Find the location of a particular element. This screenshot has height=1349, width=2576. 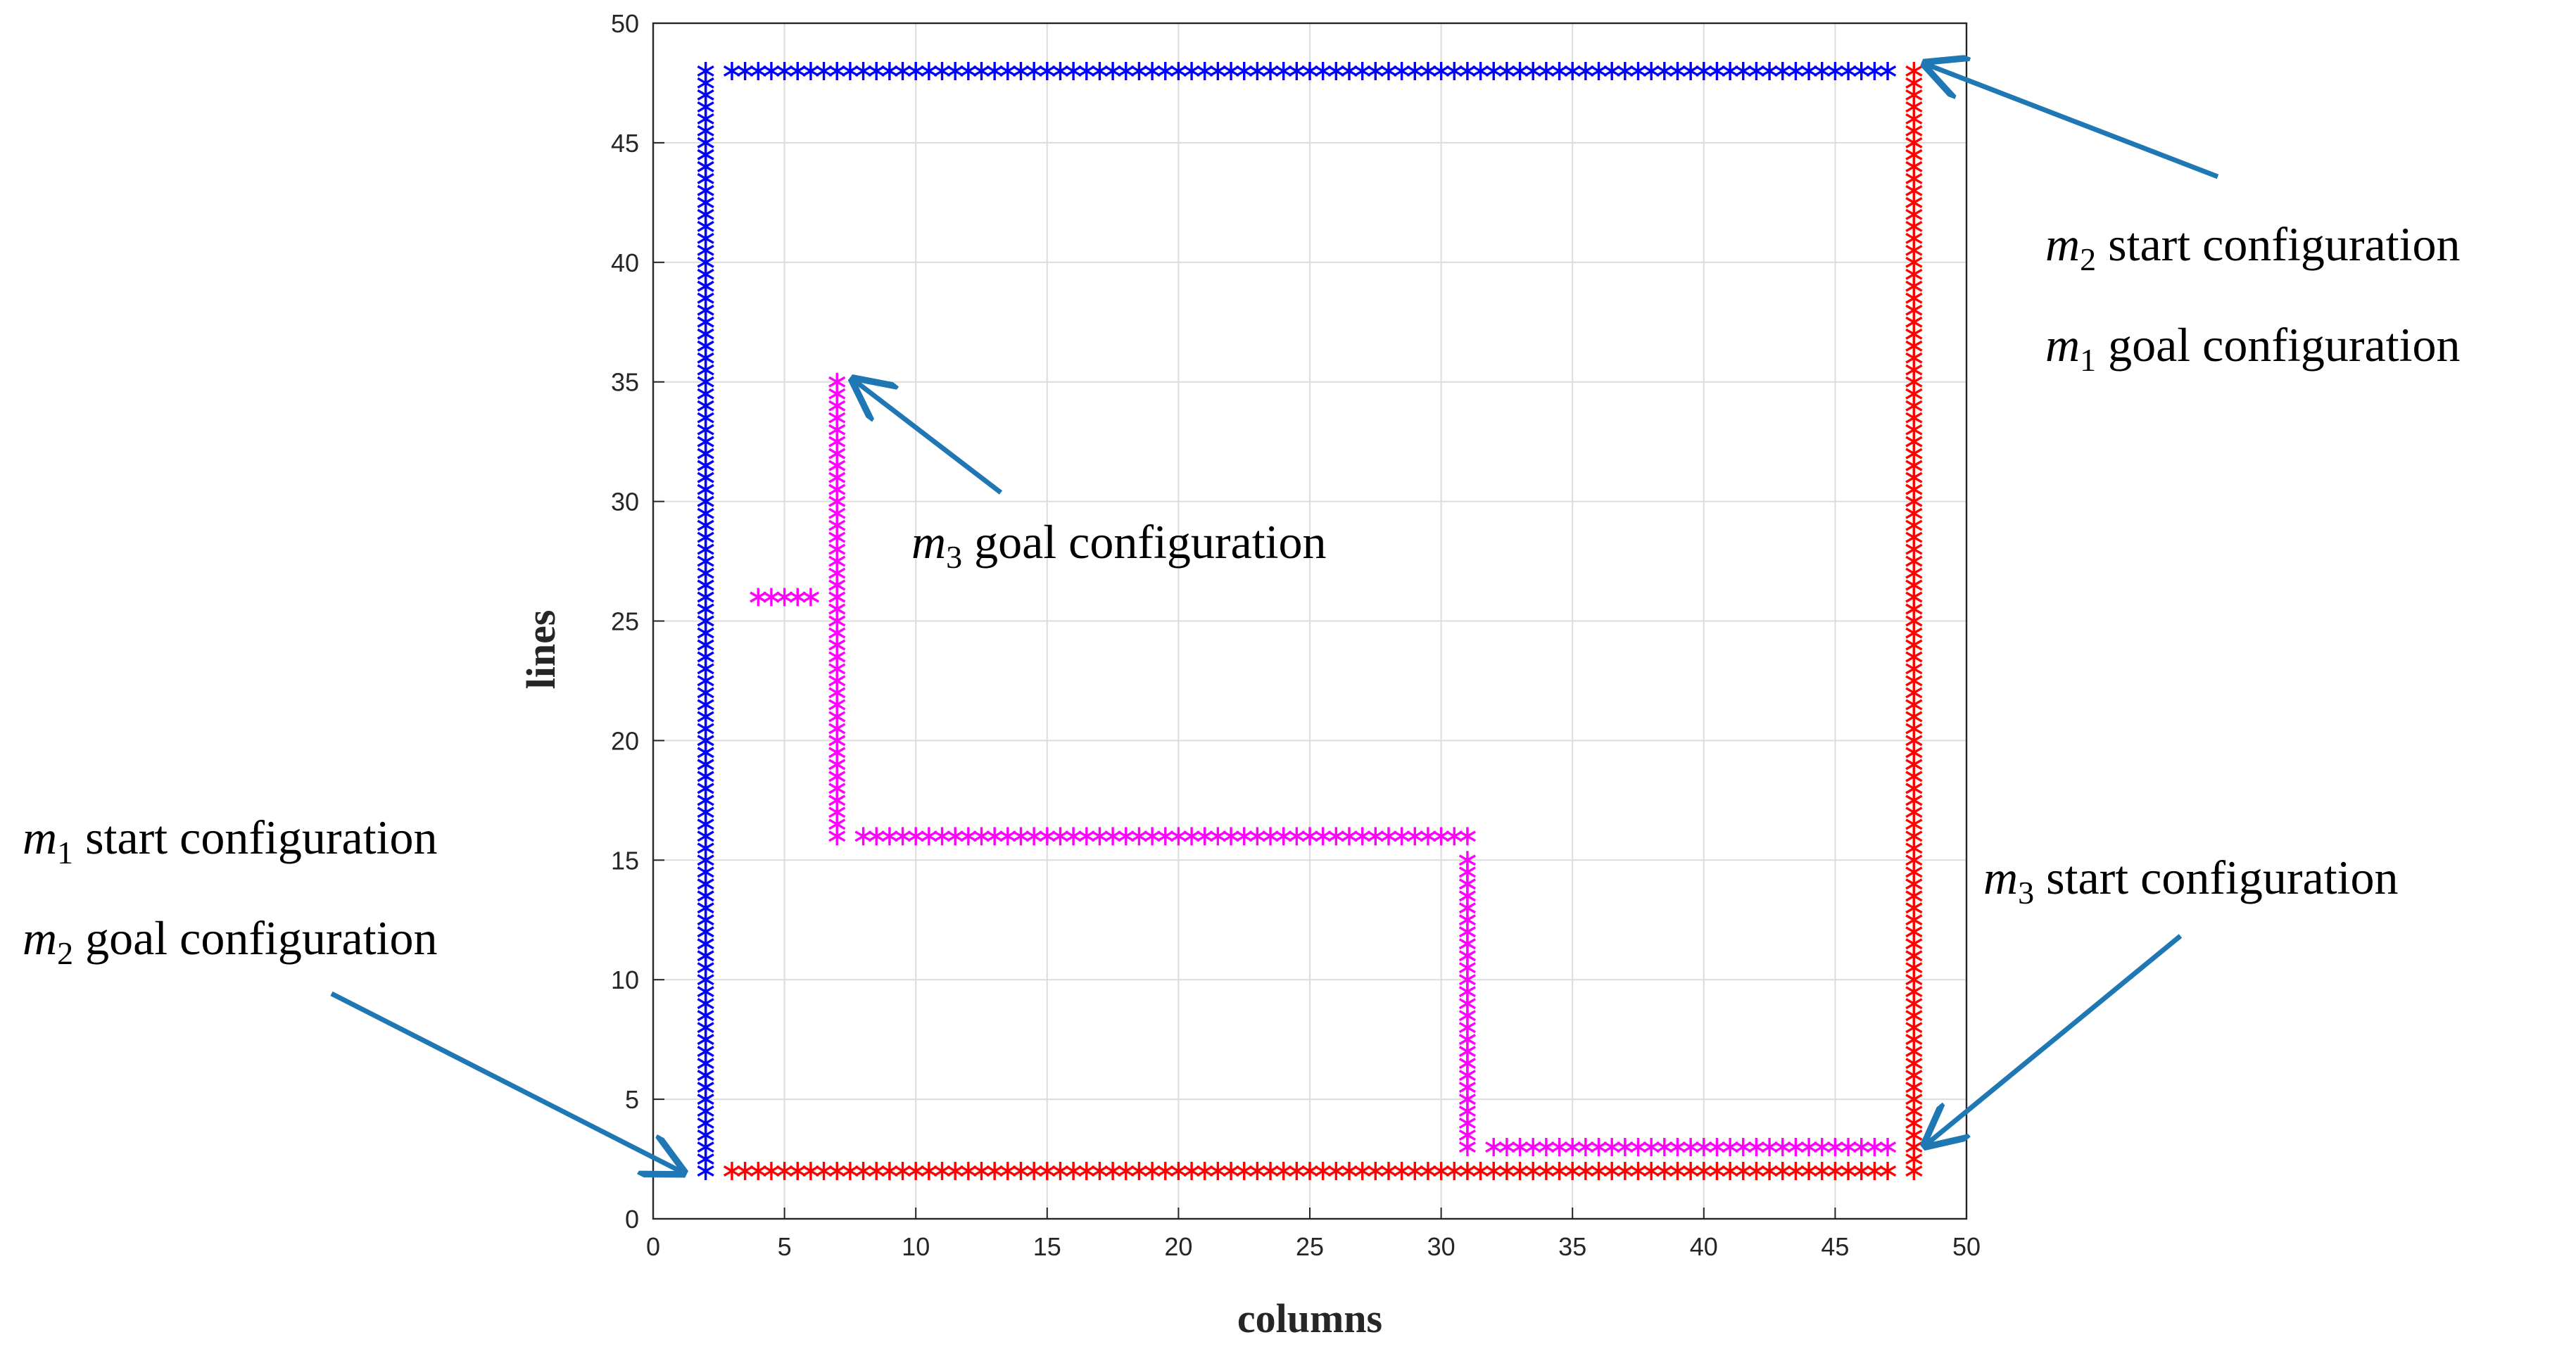

y-tick-label: 35 is located at coordinates (625, 383).